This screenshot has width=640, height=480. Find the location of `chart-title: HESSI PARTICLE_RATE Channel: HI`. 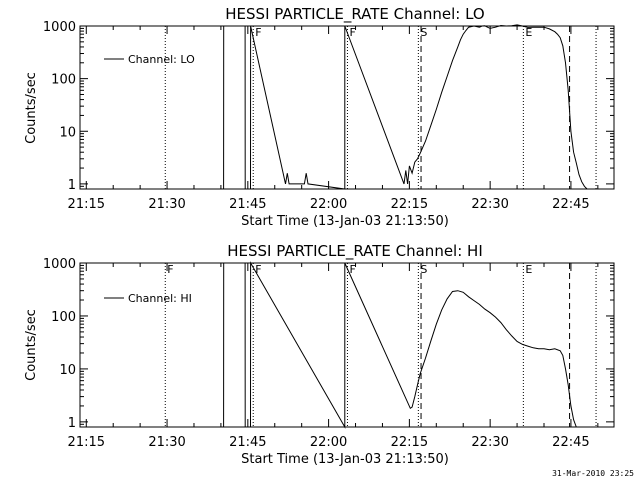

chart-title: HESSI PARTICLE_RATE Channel: HI is located at coordinates (355, 251).